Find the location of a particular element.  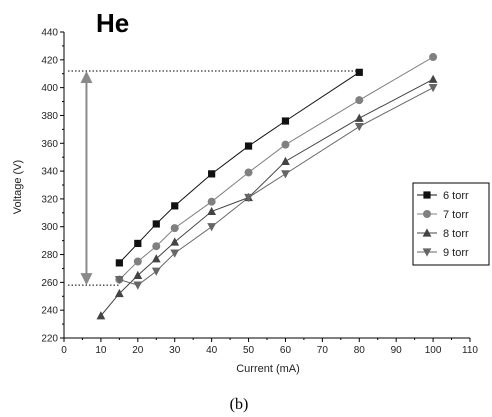

y-tick-label: 360 is located at coordinates (49, 144).